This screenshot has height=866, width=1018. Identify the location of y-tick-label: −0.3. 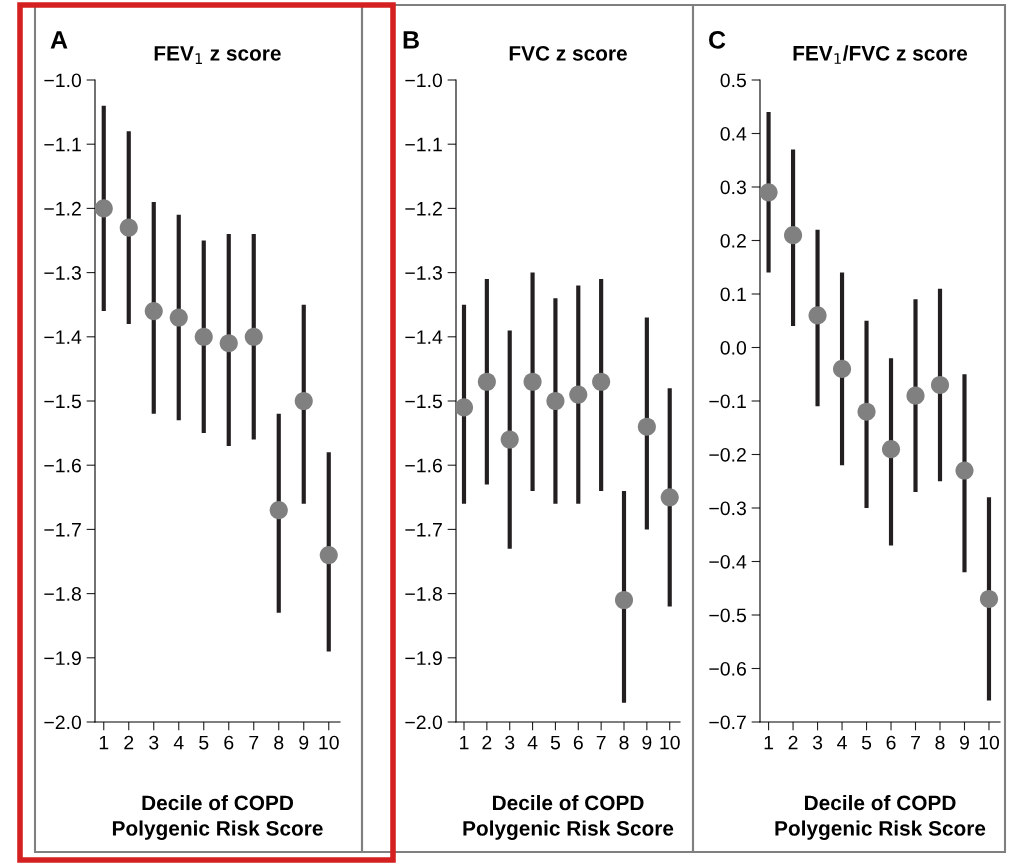
(727, 508).